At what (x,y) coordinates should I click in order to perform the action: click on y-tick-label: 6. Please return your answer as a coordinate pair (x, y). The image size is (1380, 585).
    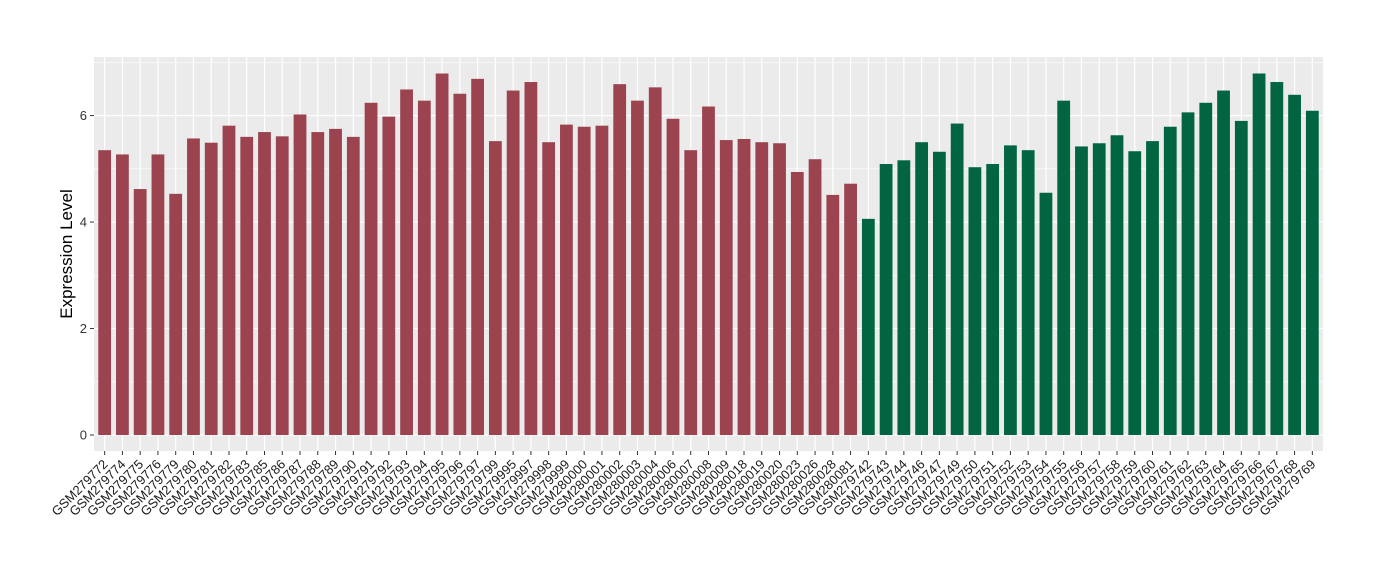
    Looking at the image, I should click on (83, 115).